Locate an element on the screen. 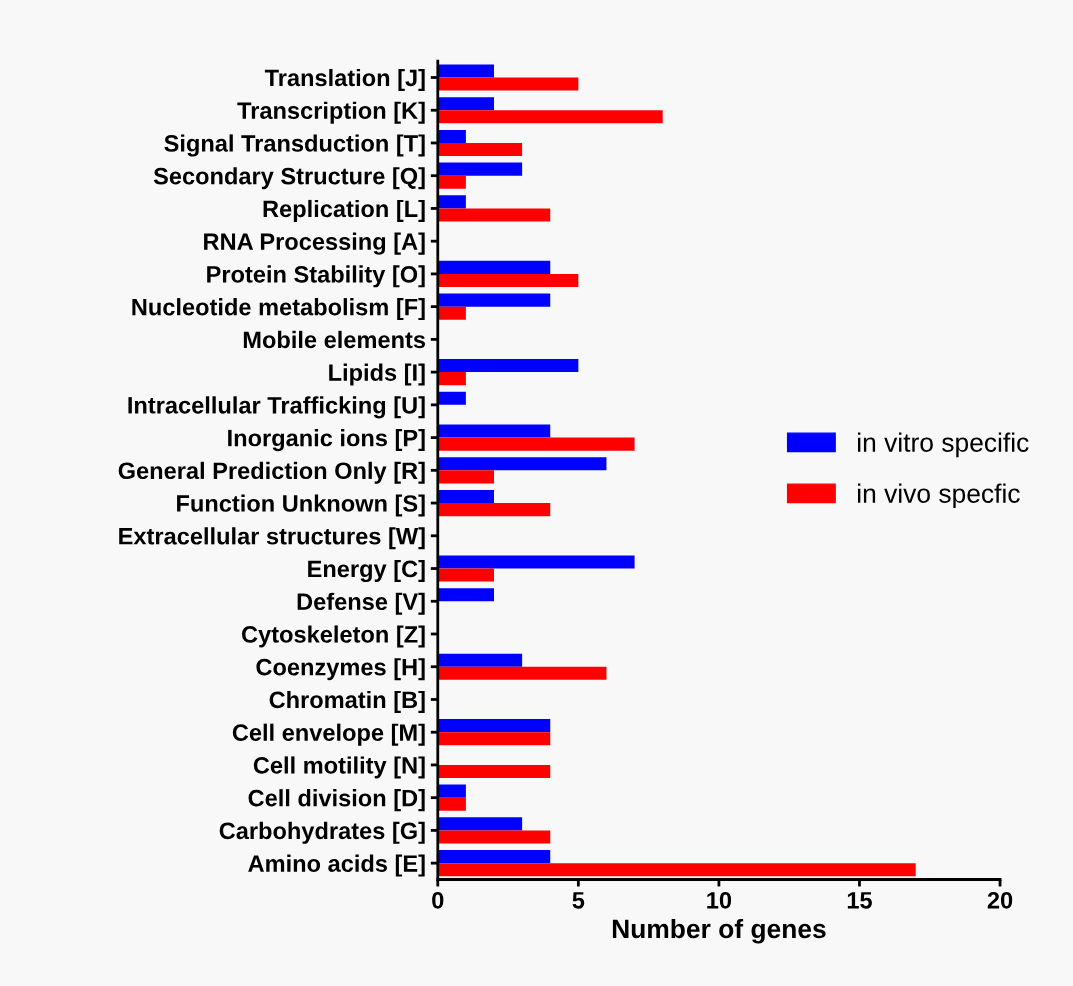 The width and height of the screenshot is (1073, 986). y-tick-label: Extracellular structures [W] is located at coordinates (272, 538).